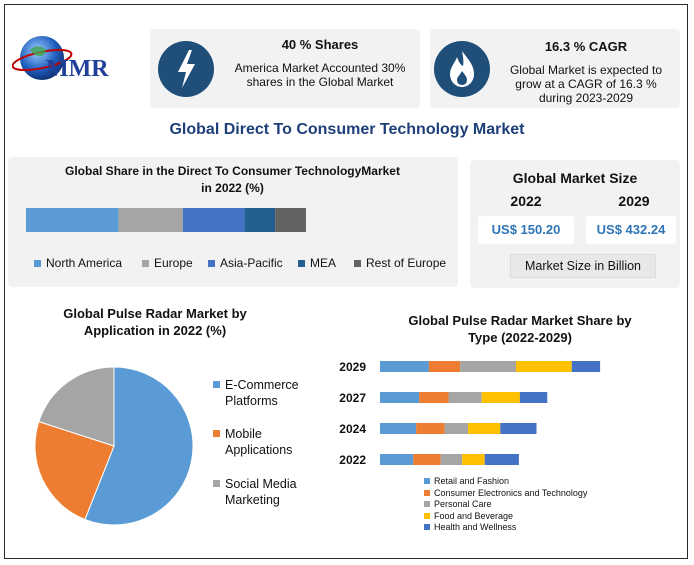 This screenshot has height=565, width=694. I want to click on share-bar-segment-mea, so click(260, 220).